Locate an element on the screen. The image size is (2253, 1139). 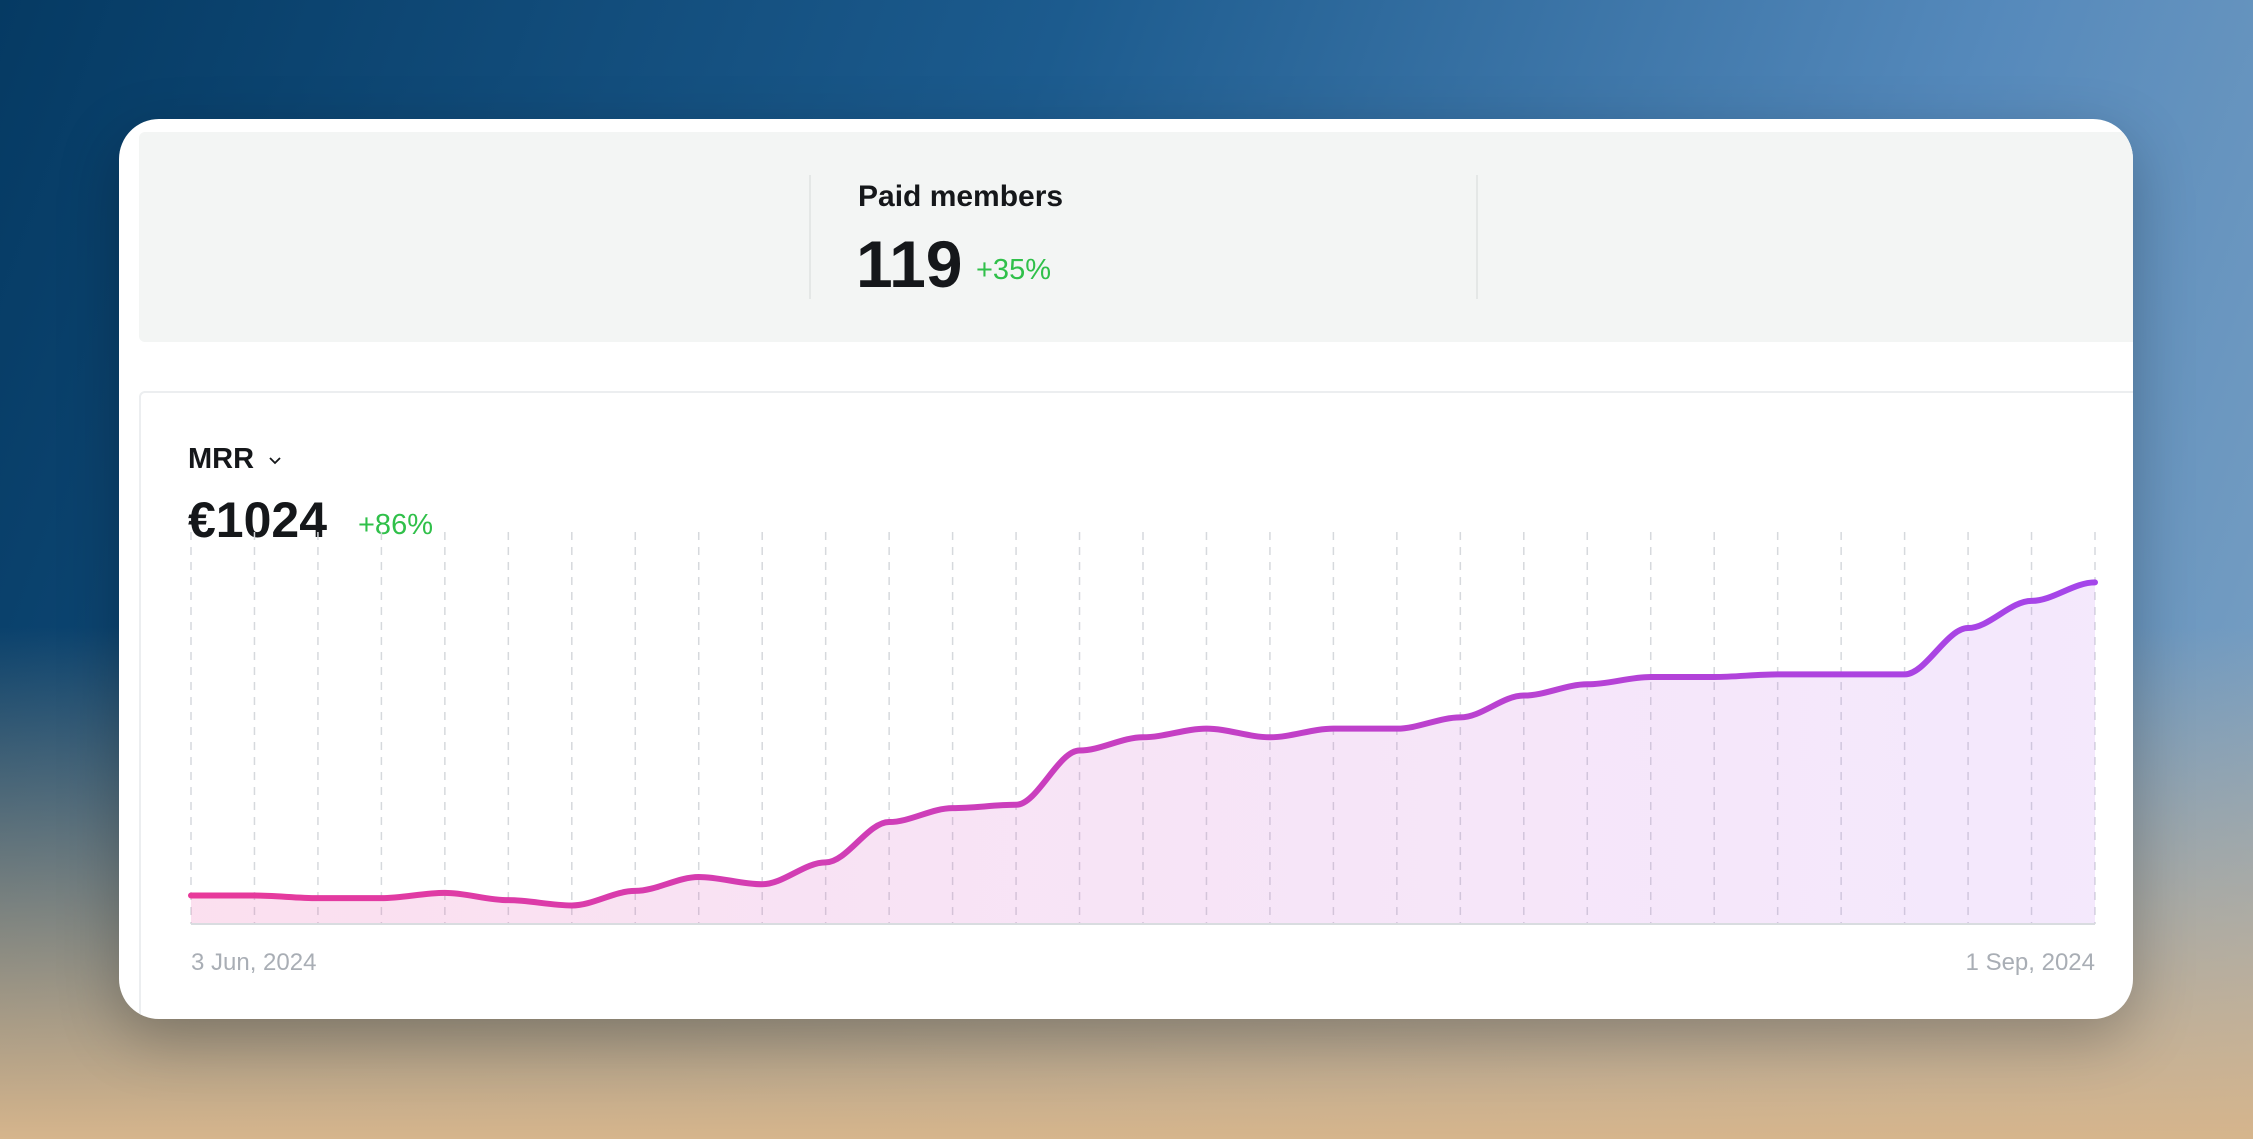
headline-change: +86% is located at coordinates (395, 525).